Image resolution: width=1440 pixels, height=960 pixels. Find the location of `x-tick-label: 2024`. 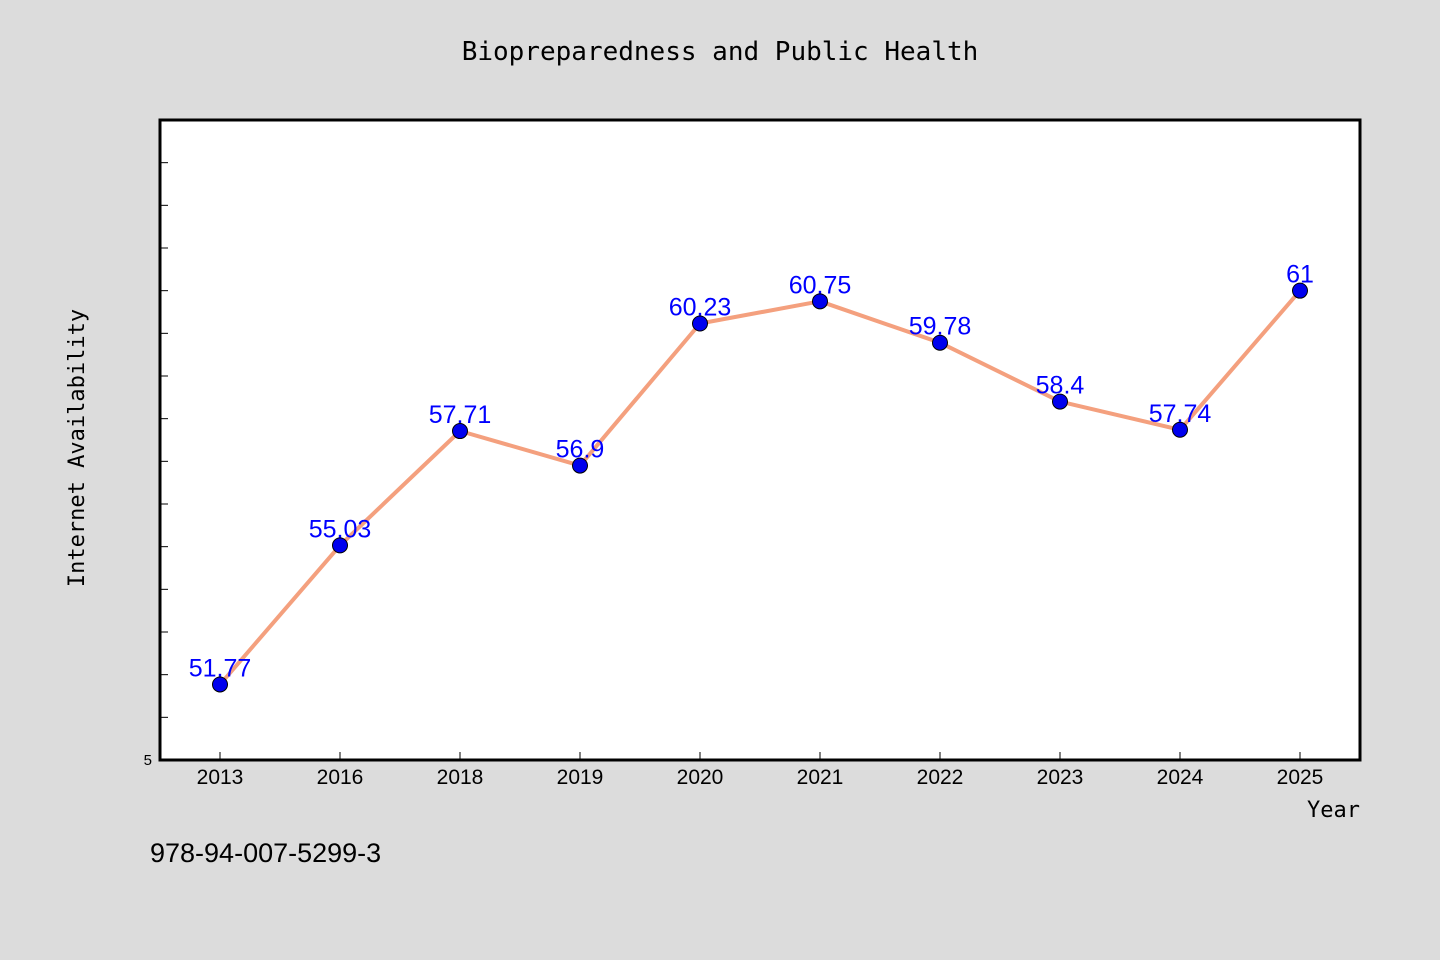

x-tick-label: 2024 is located at coordinates (1180, 777).